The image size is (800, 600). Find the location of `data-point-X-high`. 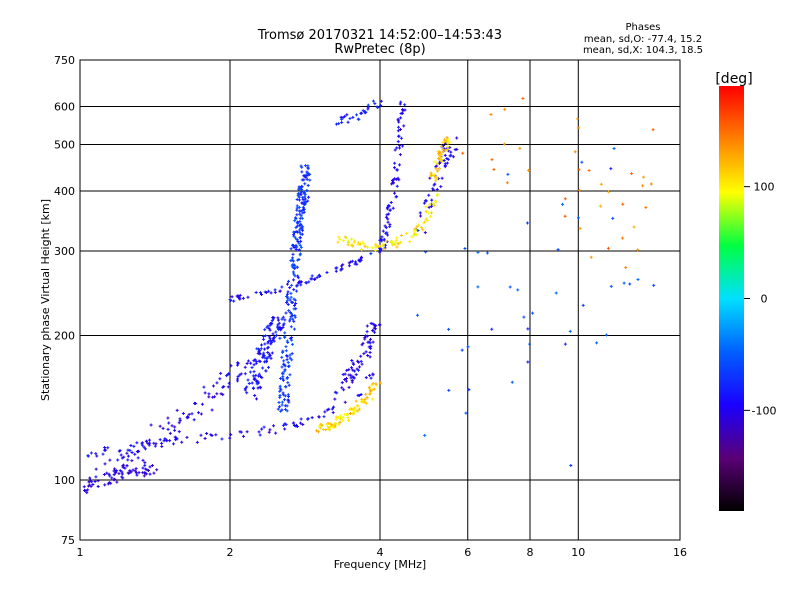

data-point-X-high is located at coordinates (437, 178).